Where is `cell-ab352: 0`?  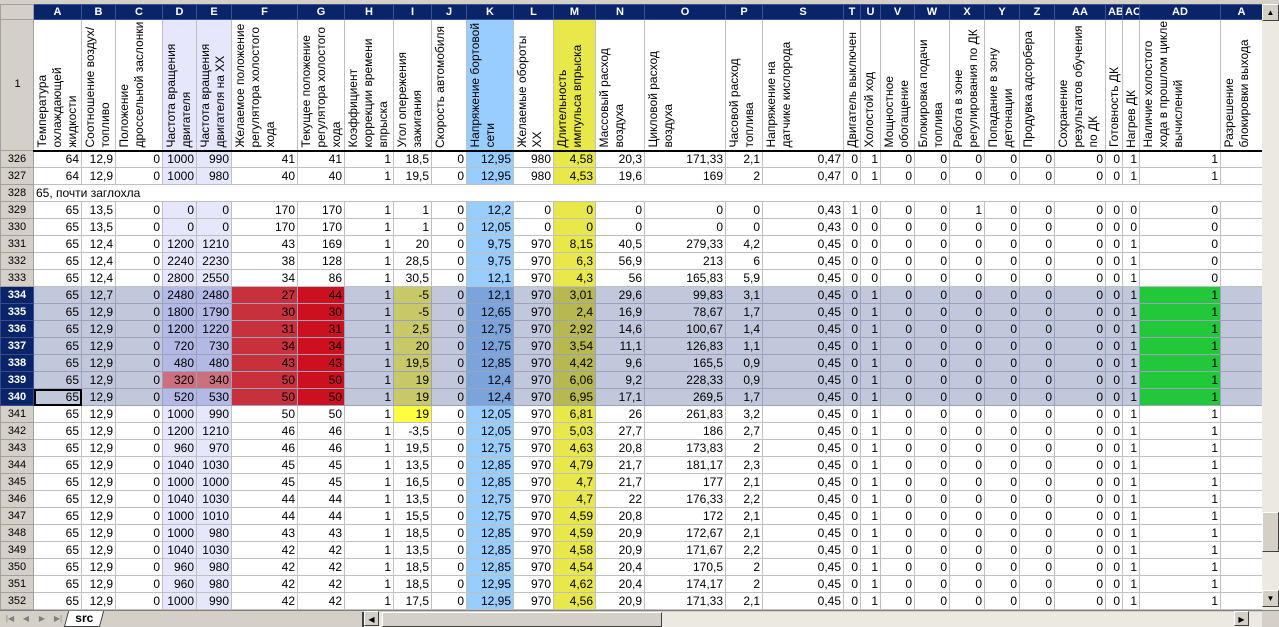
cell-ab352: 0 is located at coordinates (1114, 601).